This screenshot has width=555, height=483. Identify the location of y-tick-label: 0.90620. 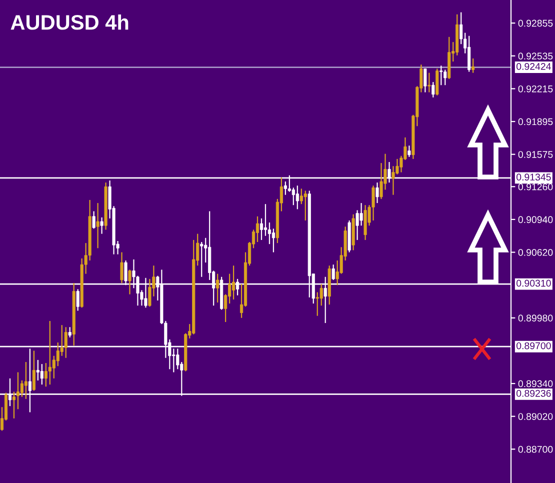
(535, 252).